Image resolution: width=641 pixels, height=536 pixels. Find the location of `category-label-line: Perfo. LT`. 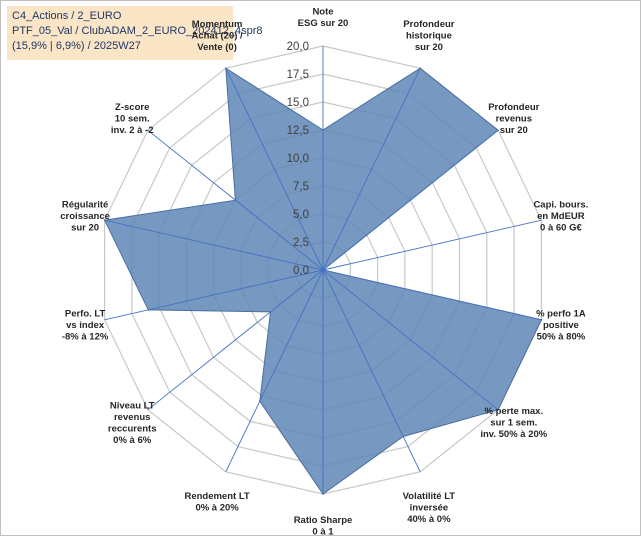

category-label-line: Perfo. LT is located at coordinates (85, 313).